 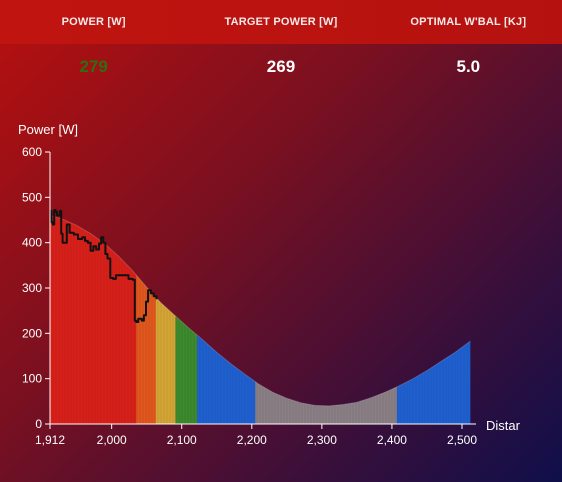 I want to click on target-power-metric-label: TARGET POWER [W], so click(x=281, y=22).